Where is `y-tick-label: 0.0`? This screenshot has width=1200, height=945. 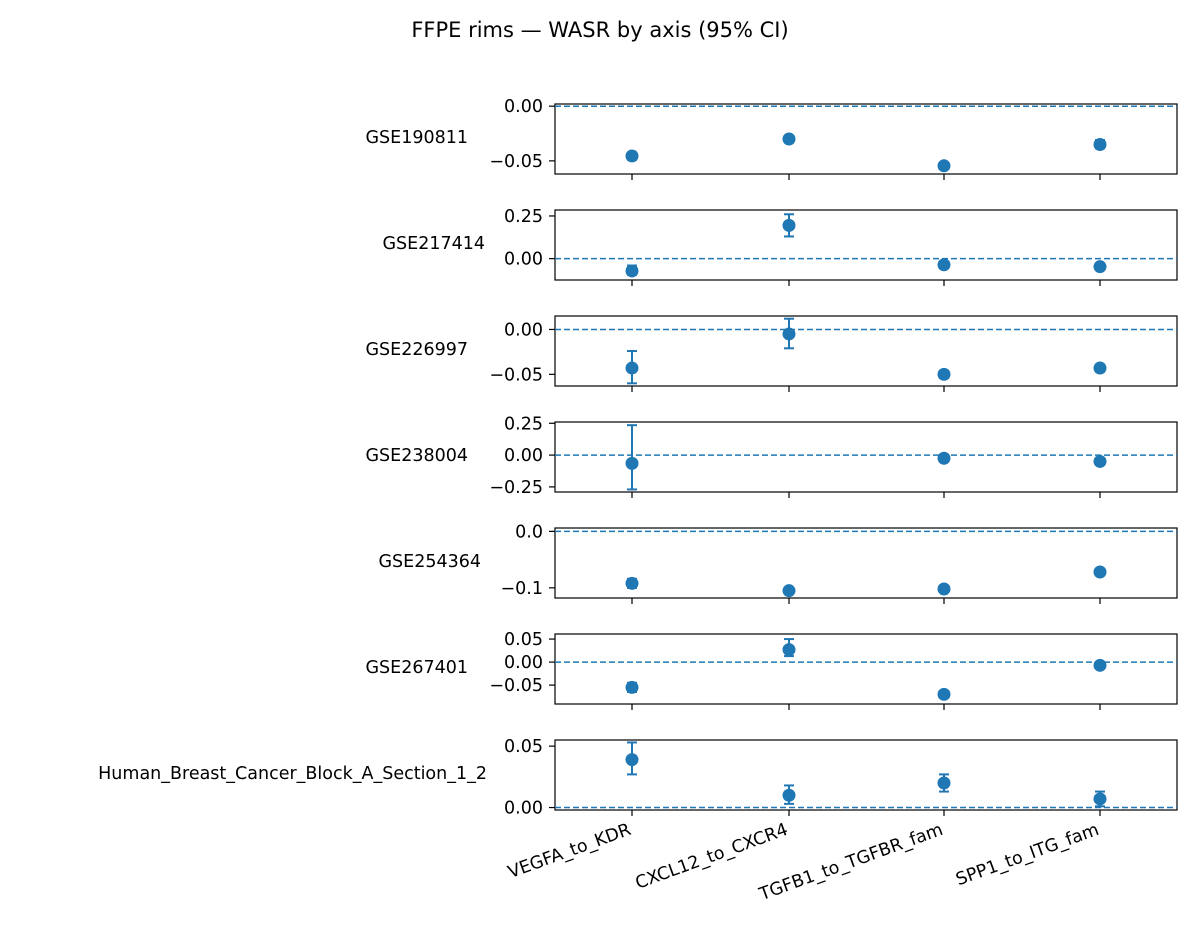
y-tick-label: 0.0 is located at coordinates (529, 532).